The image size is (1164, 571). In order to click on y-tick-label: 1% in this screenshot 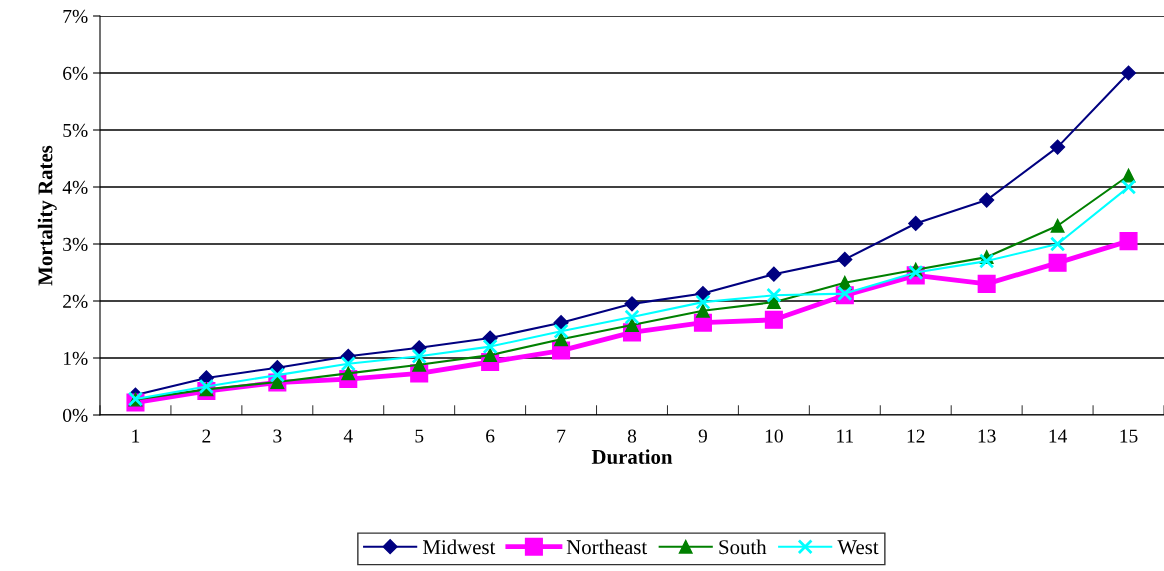, I will do `click(75, 358)`.